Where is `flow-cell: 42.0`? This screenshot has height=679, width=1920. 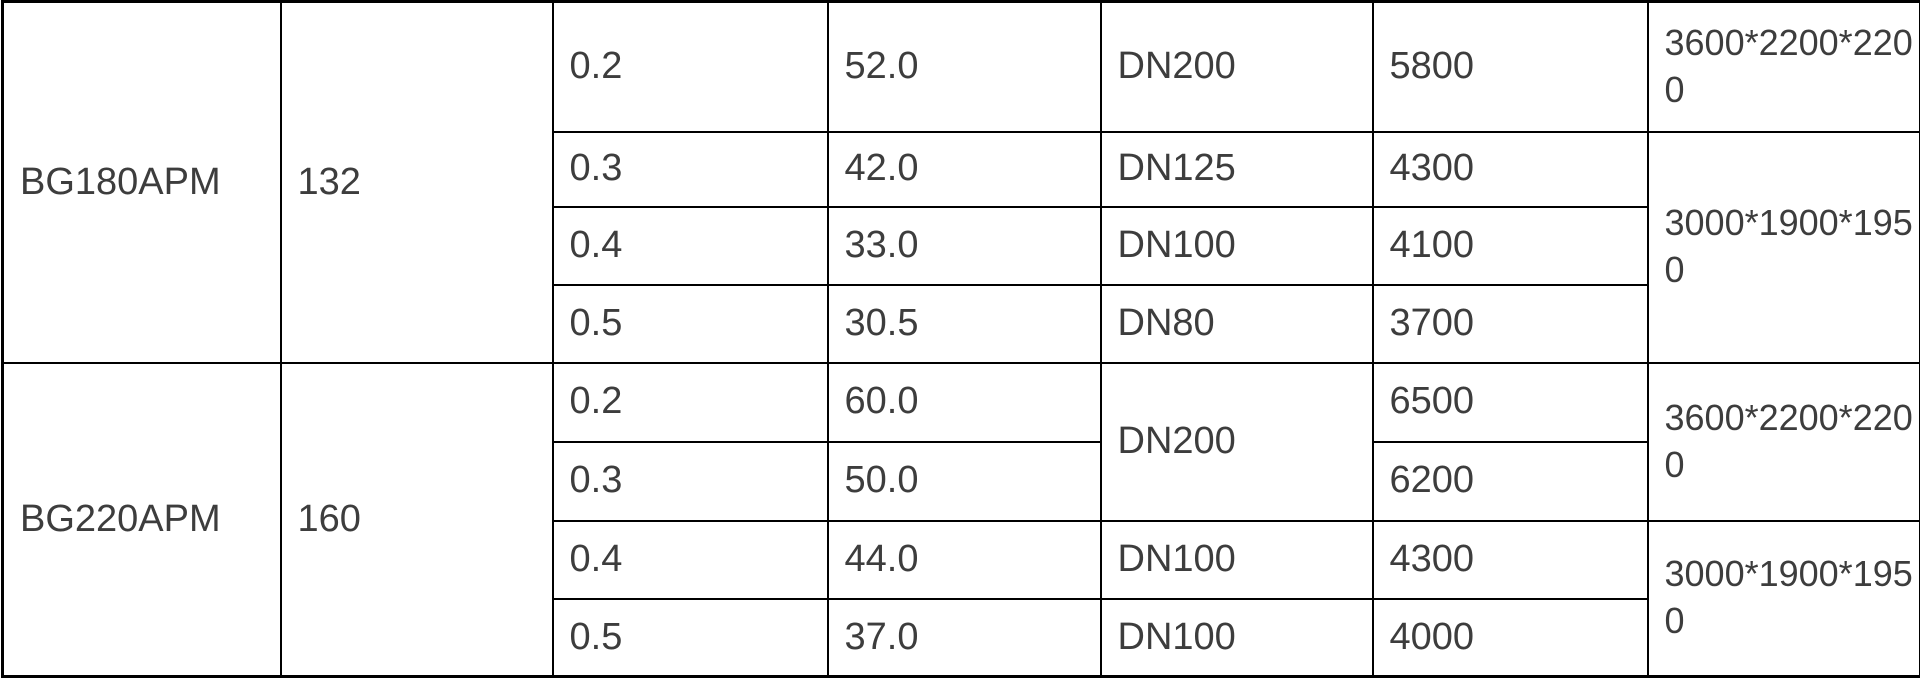 flow-cell: 42.0 is located at coordinates (964, 169).